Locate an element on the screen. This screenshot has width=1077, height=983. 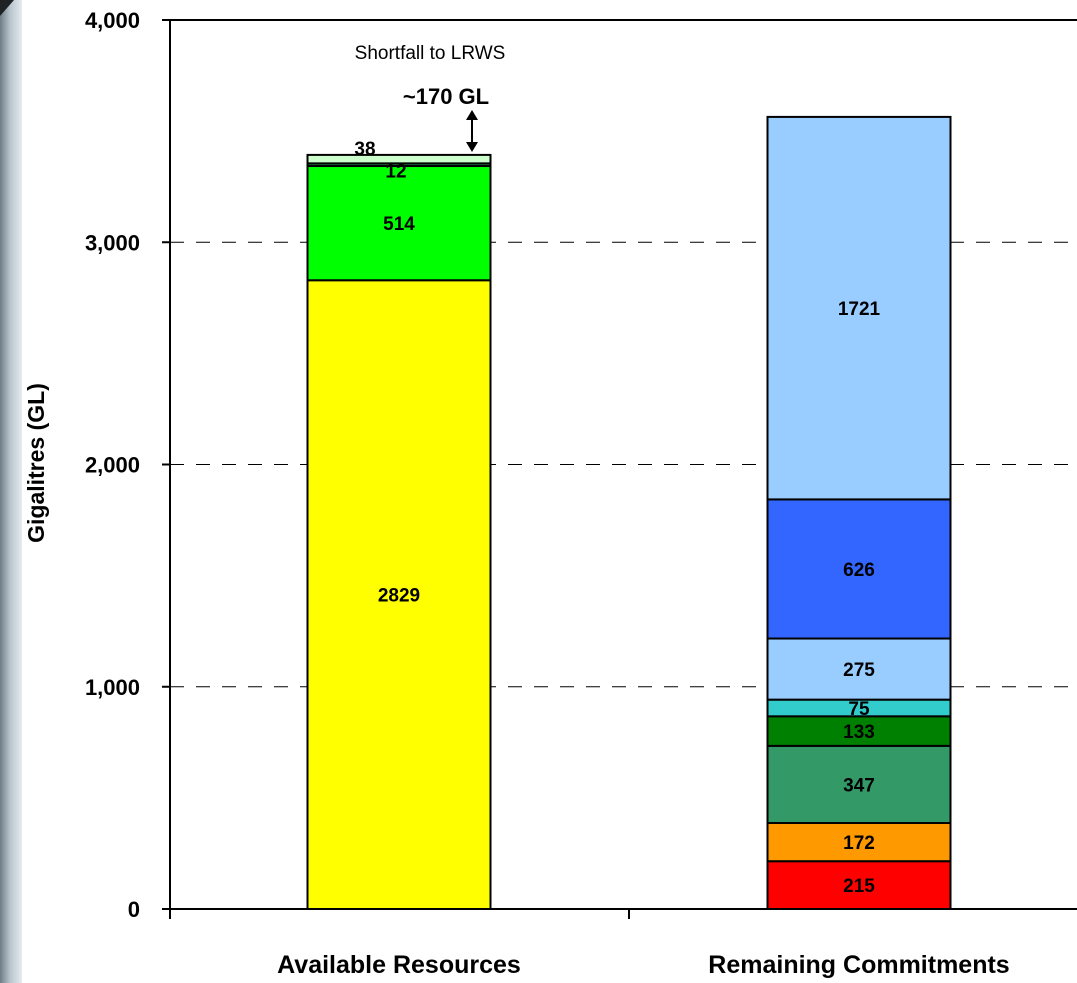
y-tick-label: 3,000 is located at coordinates (112, 242).